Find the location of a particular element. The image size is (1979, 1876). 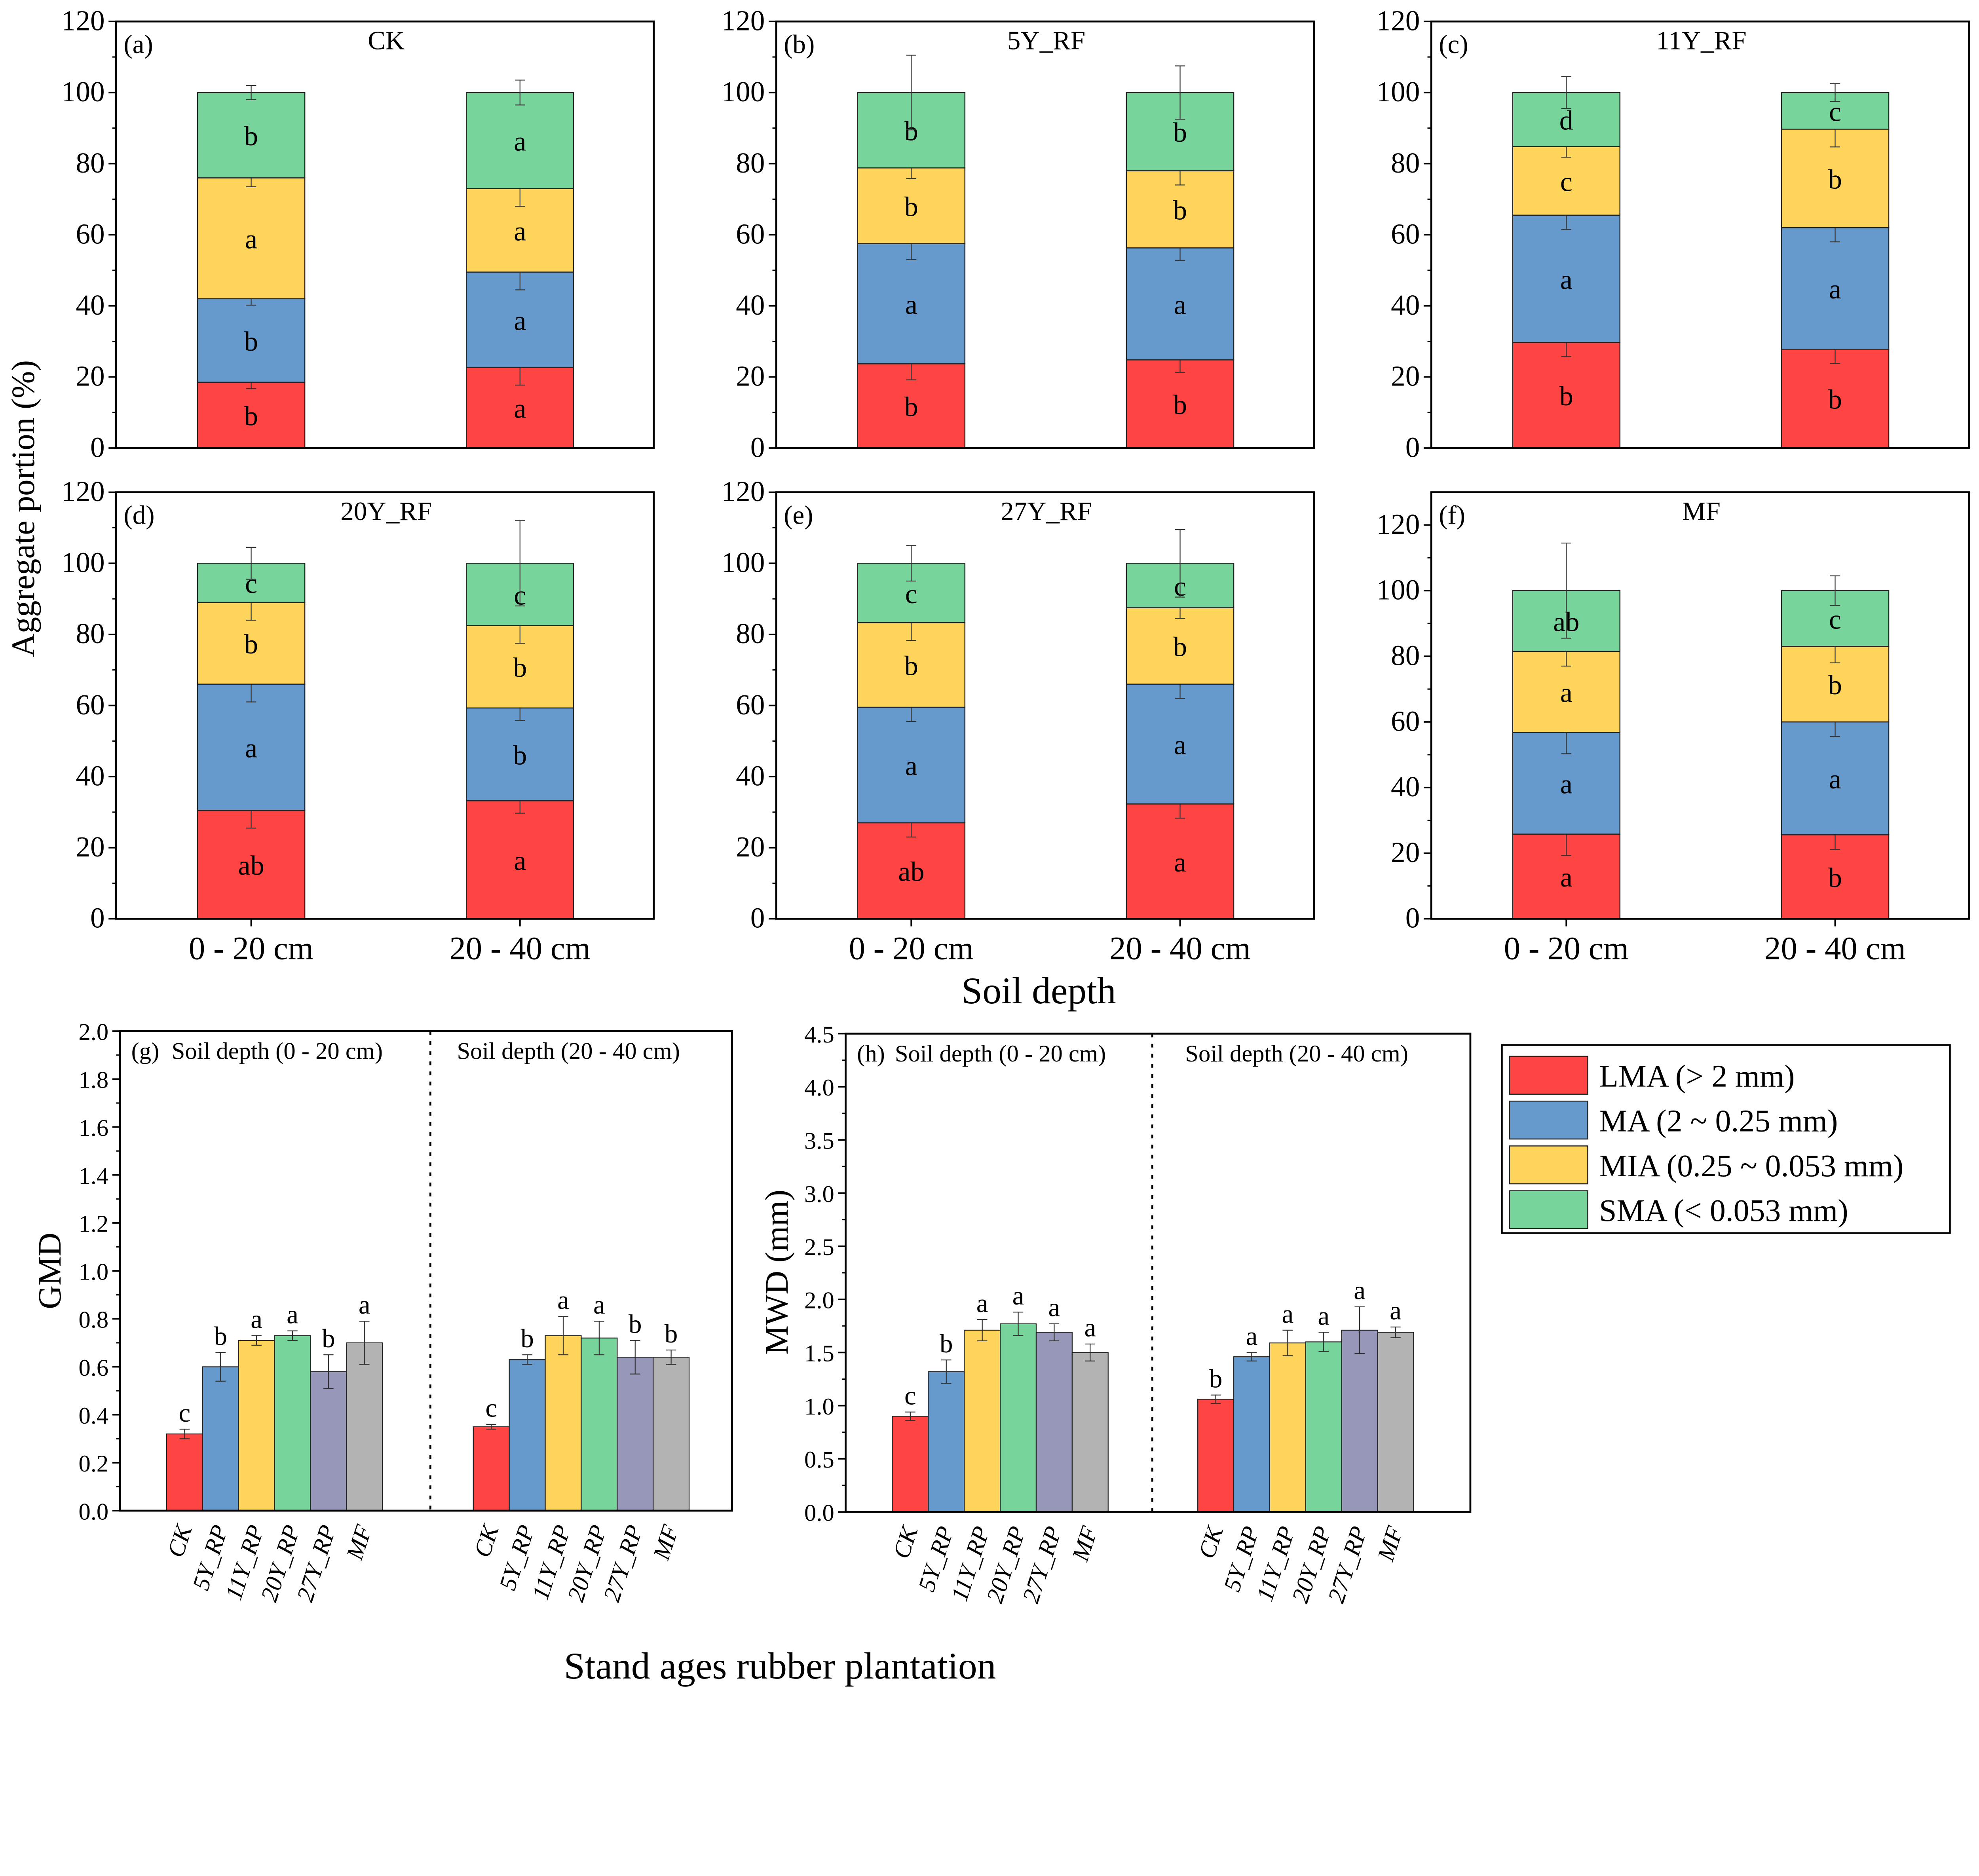

y-tick-label: 0.5 is located at coordinates (819, 1460).